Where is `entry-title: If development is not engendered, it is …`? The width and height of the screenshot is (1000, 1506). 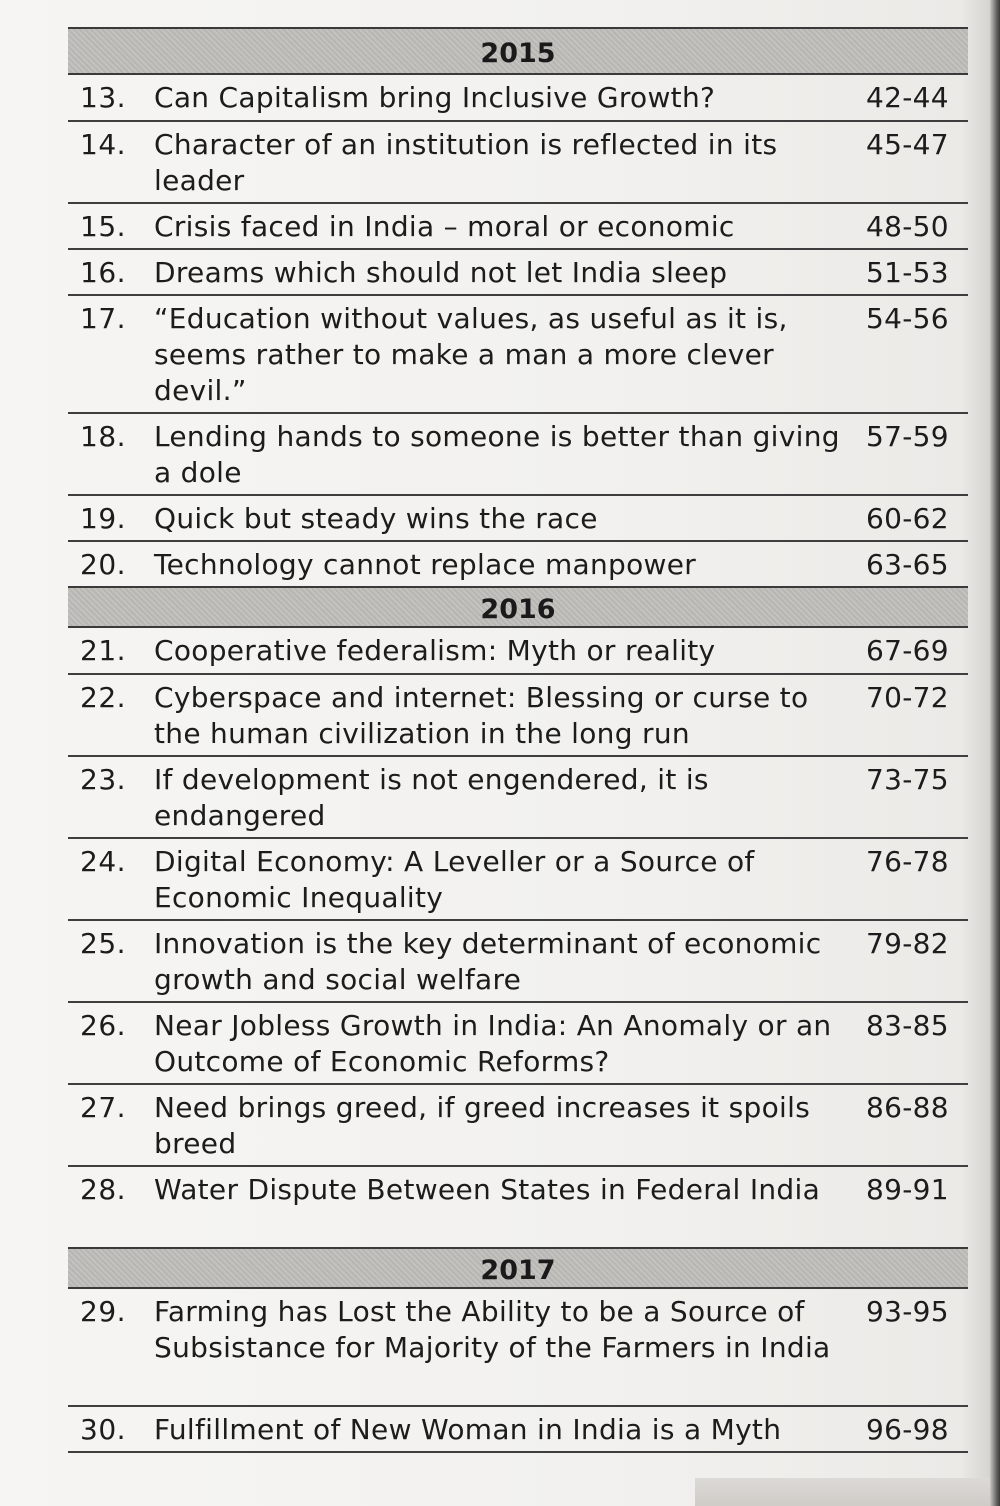
entry-title: If development is not engendered, it is … is located at coordinates (431, 797).